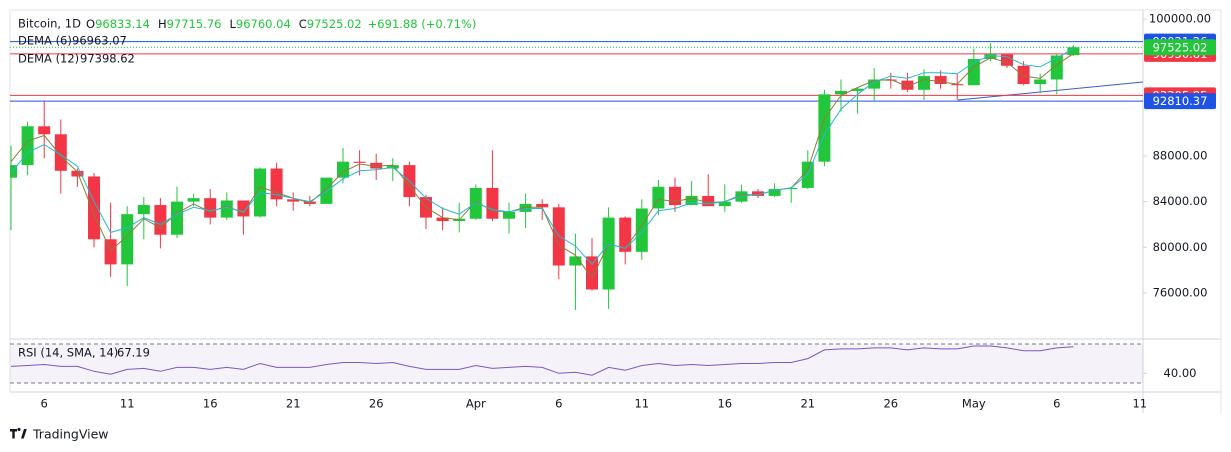 This screenshot has width=1231, height=452. Describe the element at coordinates (1180, 155) in the screenshot. I see `y-tick-label: 88000.00` at that location.